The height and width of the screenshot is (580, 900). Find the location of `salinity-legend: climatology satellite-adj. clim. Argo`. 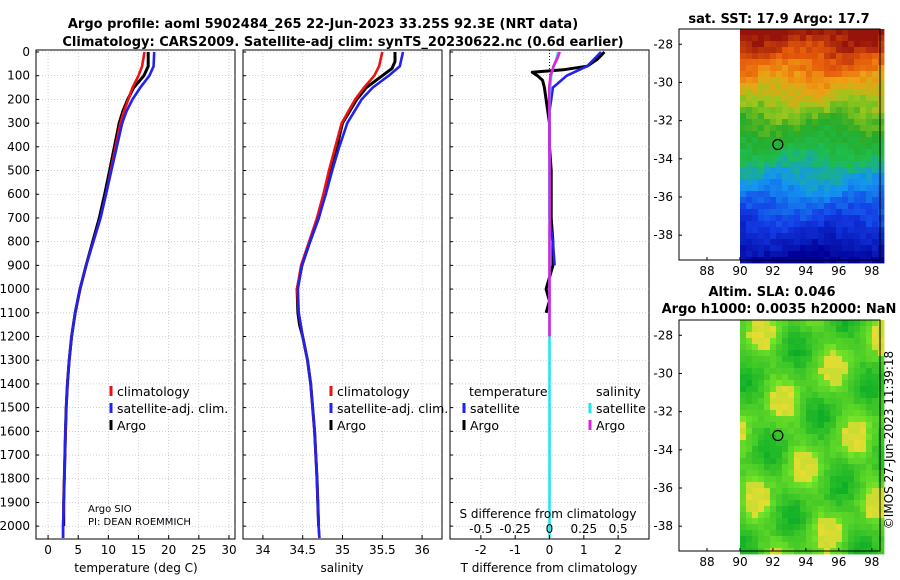

salinity-legend: climatology satellite-adj. clim. Argo is located at coordinates (388, 408).